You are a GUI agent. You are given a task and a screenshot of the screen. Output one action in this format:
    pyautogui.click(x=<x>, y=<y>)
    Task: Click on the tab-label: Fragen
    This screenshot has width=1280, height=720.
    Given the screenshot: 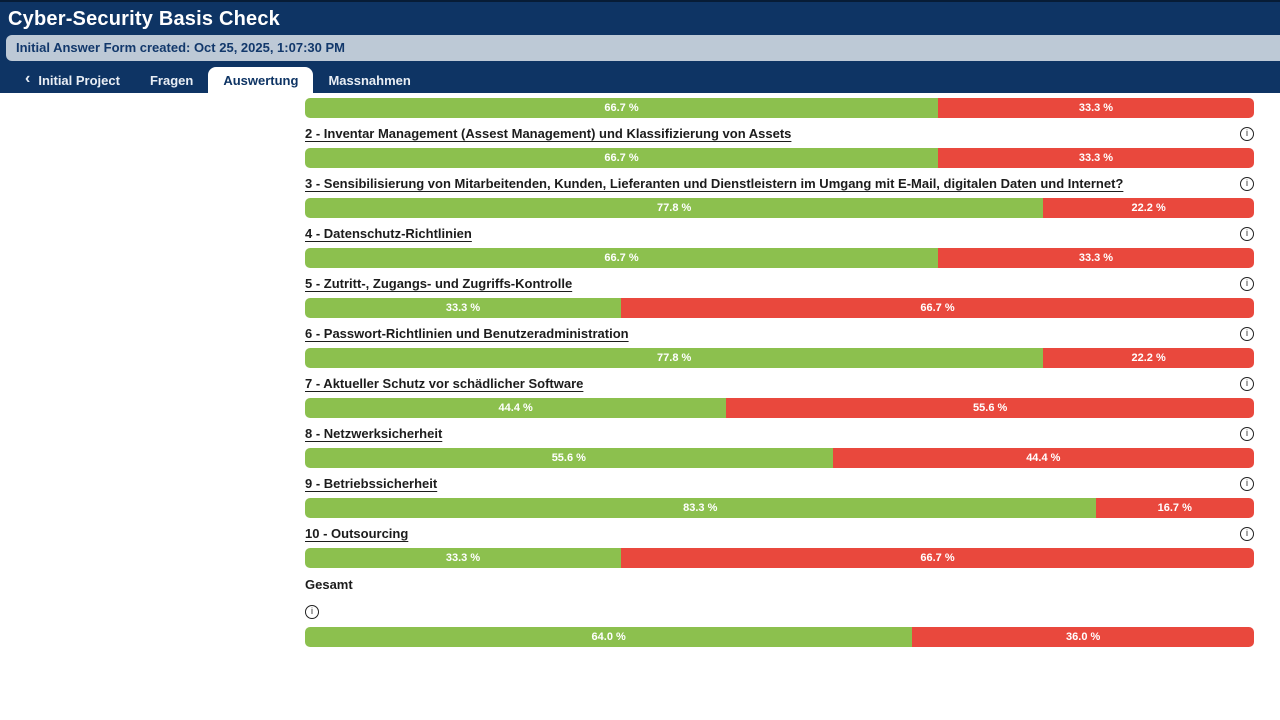 What is the action you would take?
    pyautogui.click(x=171, y=80)
    